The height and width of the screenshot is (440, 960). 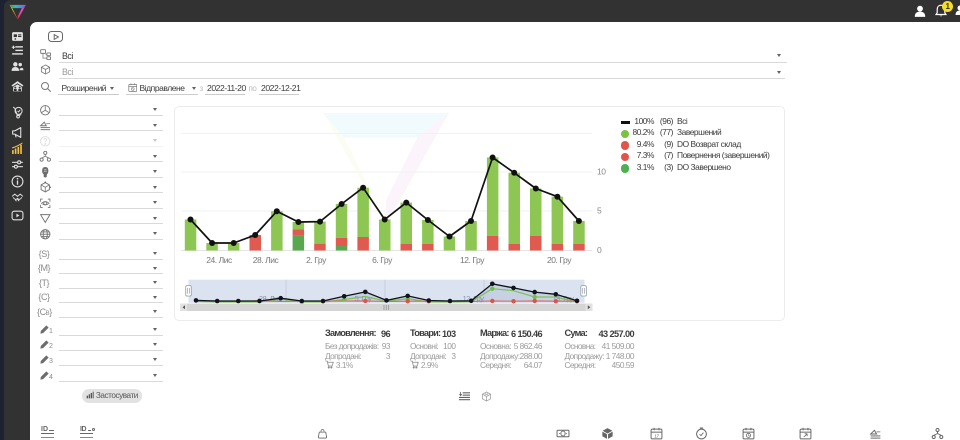 I want to click on svg-text: 17, so click(x=656, y=436).